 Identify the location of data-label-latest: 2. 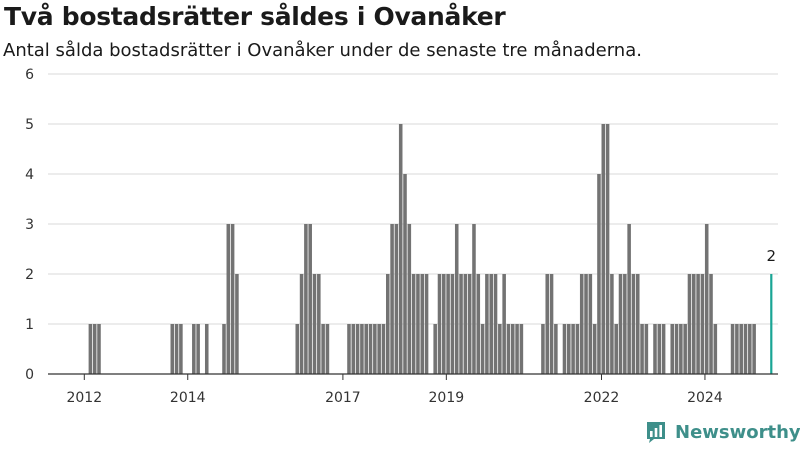
(772, 256).